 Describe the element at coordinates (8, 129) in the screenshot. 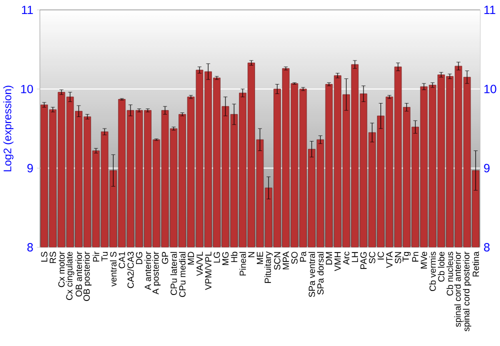

I see `y-axis-title: Log2 (expression)` at that location.